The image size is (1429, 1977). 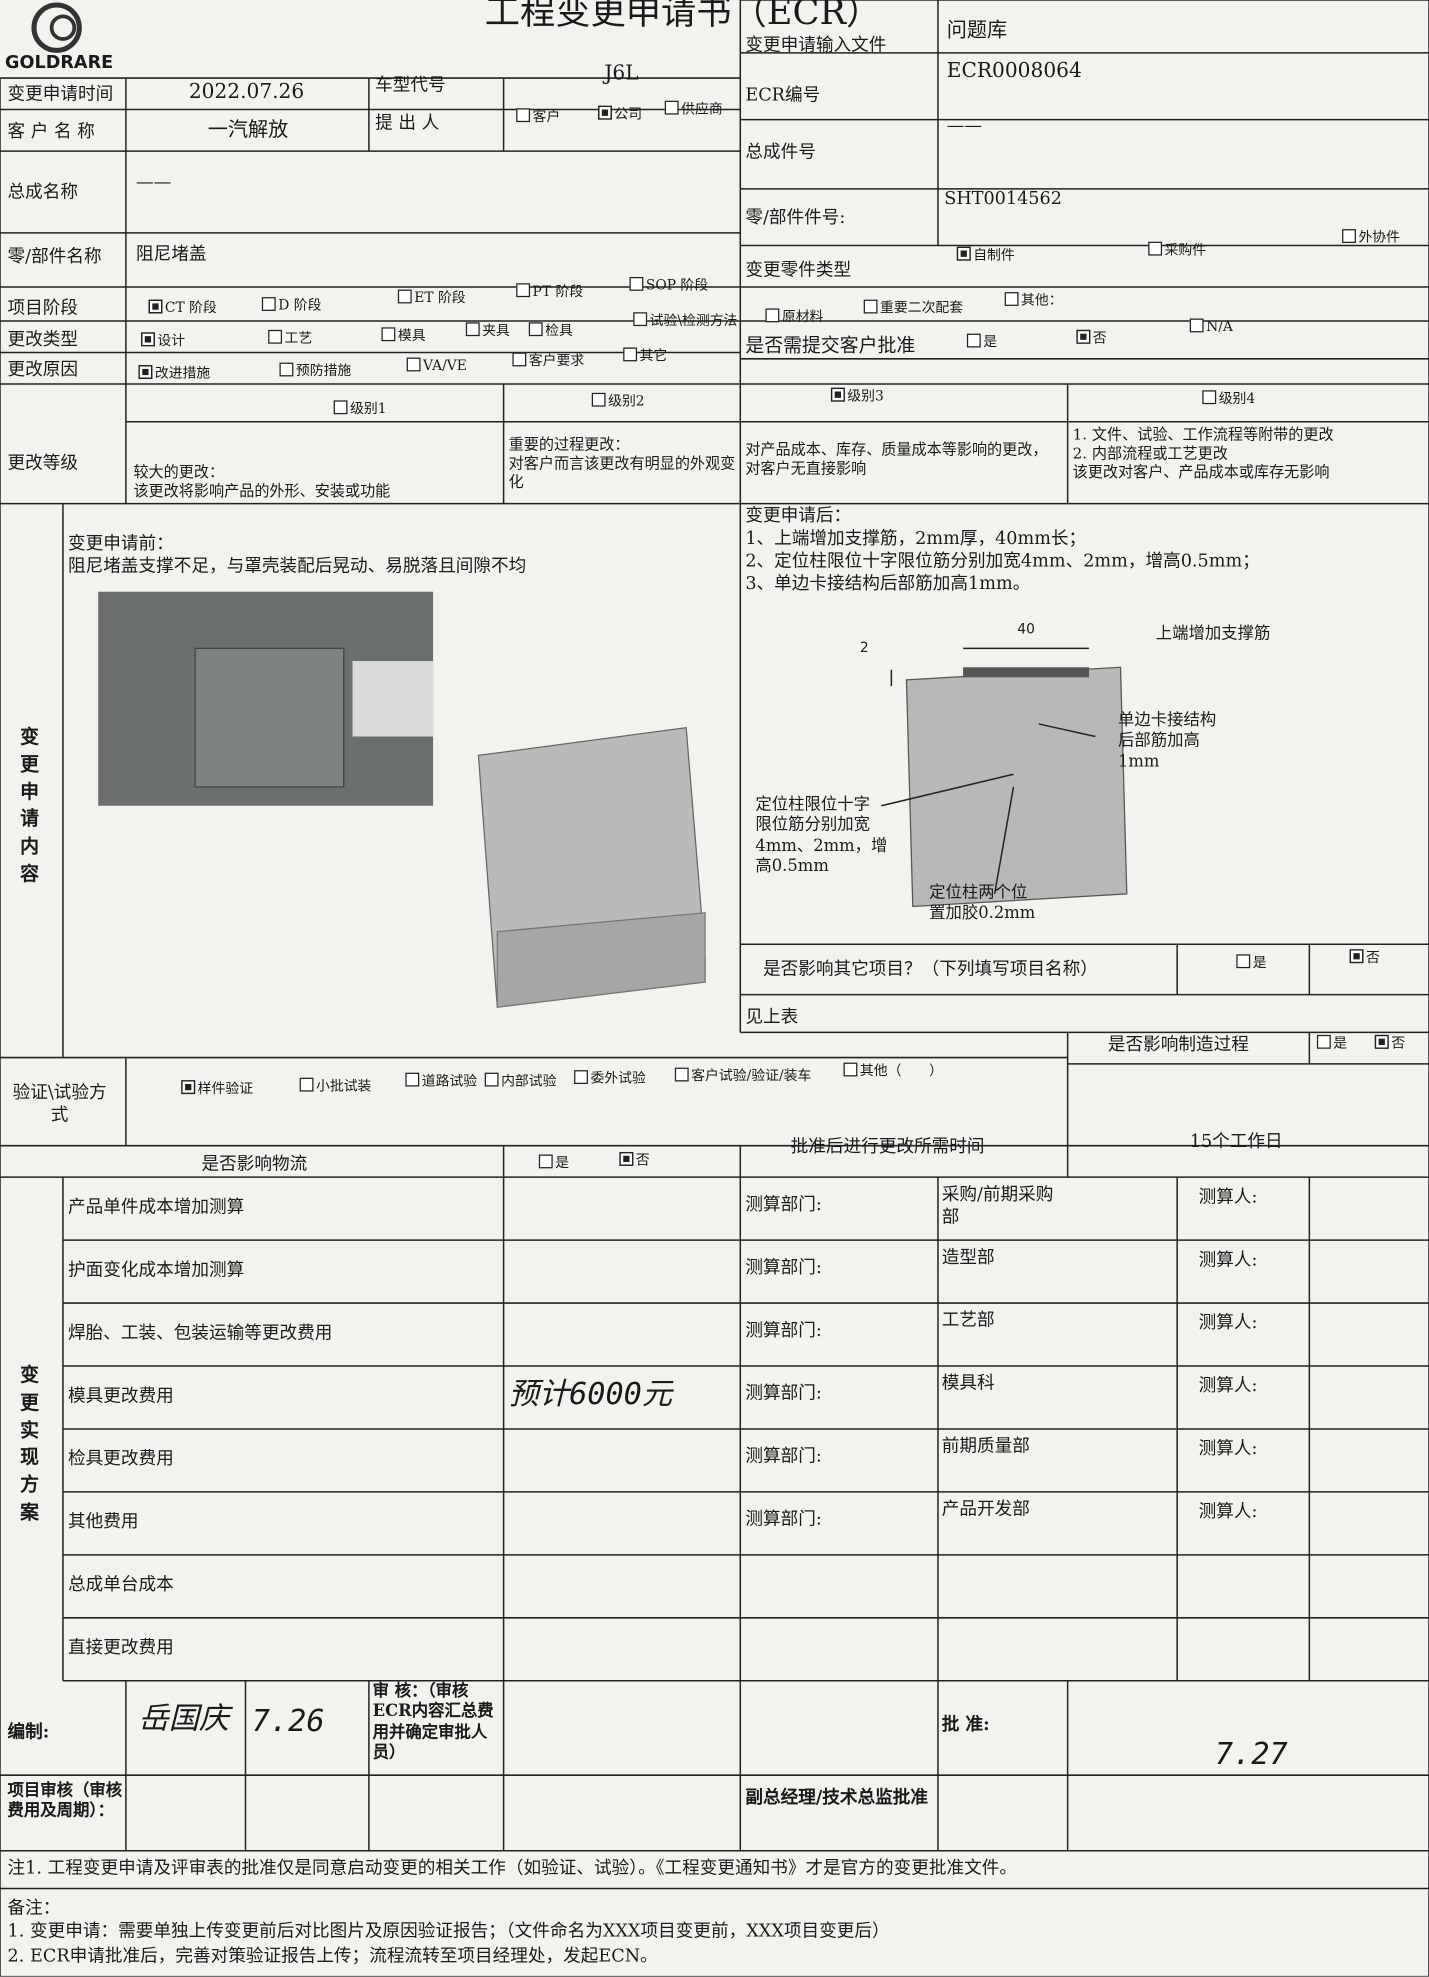 I want to click on checkbox: 内部试验, so click(x=520, y=1081).